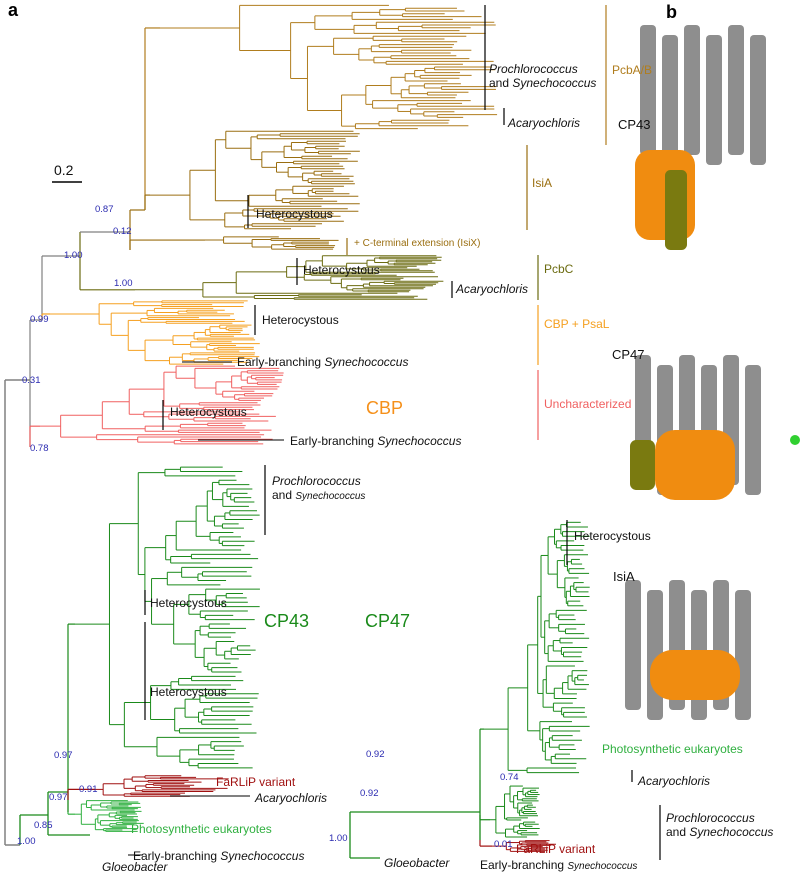  Describe the element at coordinates (503, 844) in the screenshot. I see `support-value: 0.01` at that location.